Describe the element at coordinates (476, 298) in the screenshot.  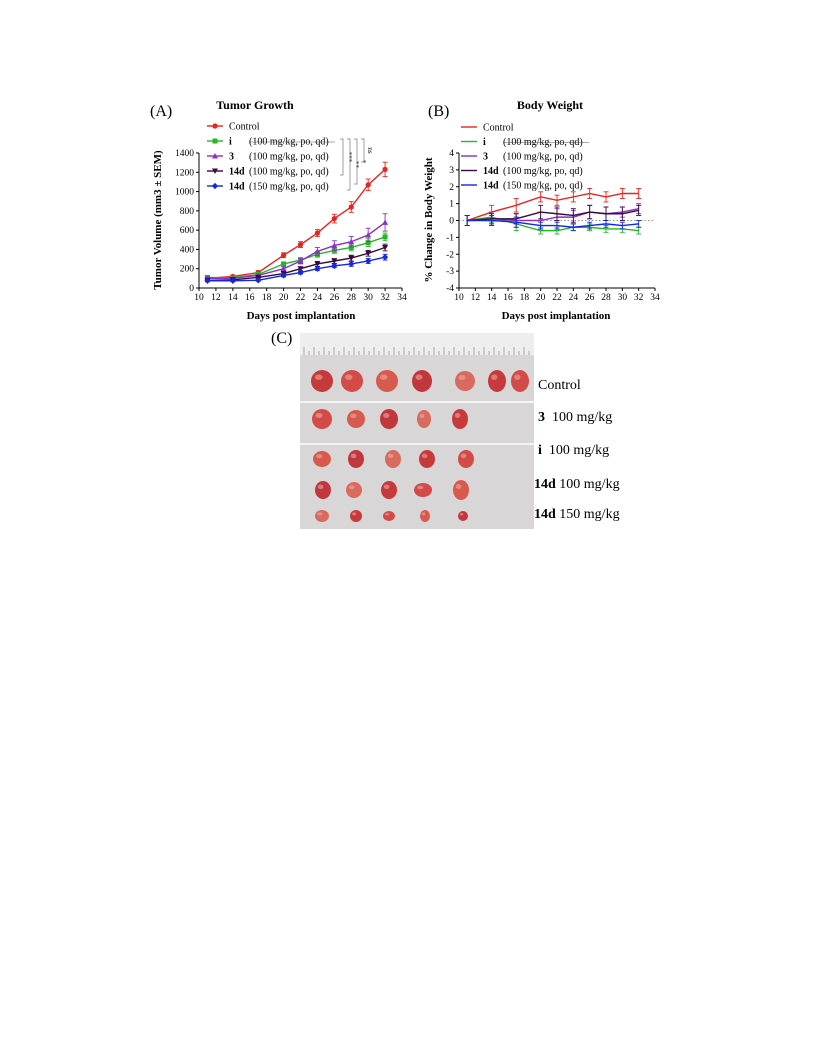
I see `x-tick-label: 12` at that location.